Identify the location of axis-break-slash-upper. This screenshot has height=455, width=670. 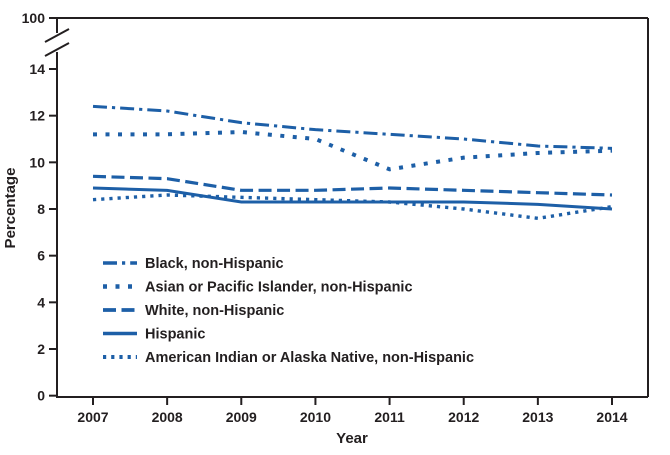
(57, 35).